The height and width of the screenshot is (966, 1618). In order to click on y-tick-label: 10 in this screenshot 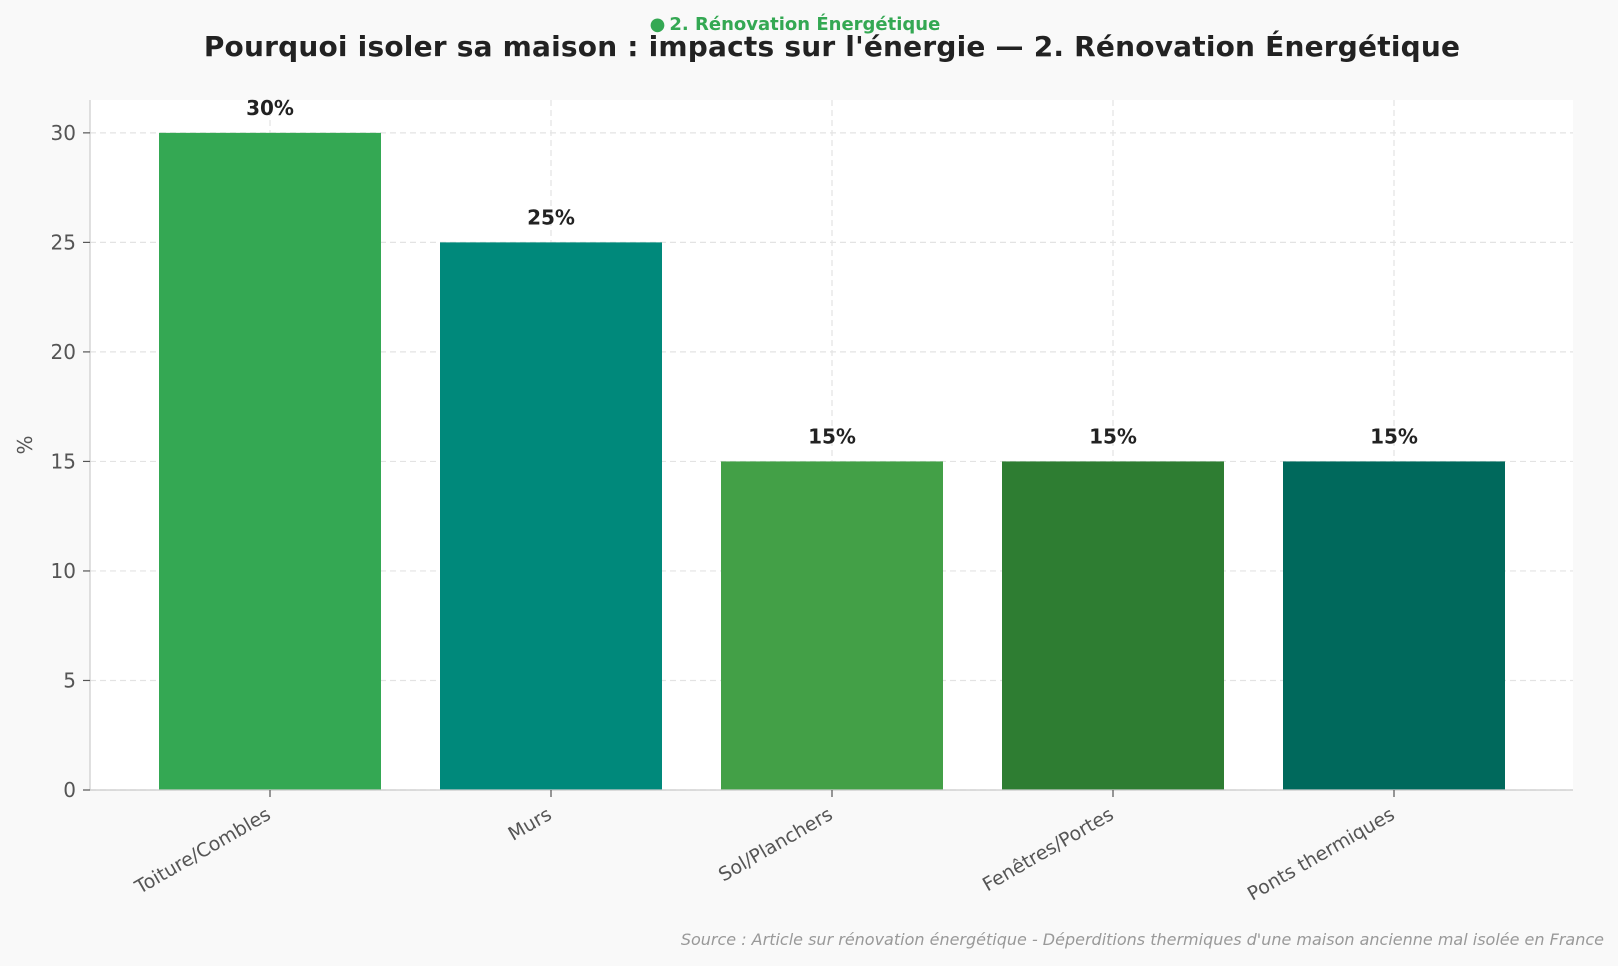, I will do `click(63, 571)`.